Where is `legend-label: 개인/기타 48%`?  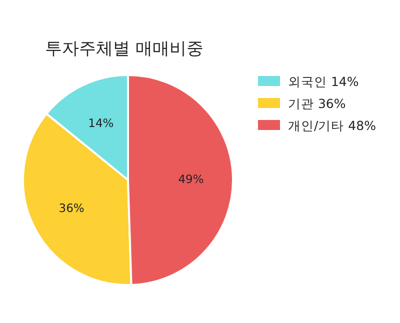 legend-label: 개인/기타 48% is located at coordinates (332, 125).